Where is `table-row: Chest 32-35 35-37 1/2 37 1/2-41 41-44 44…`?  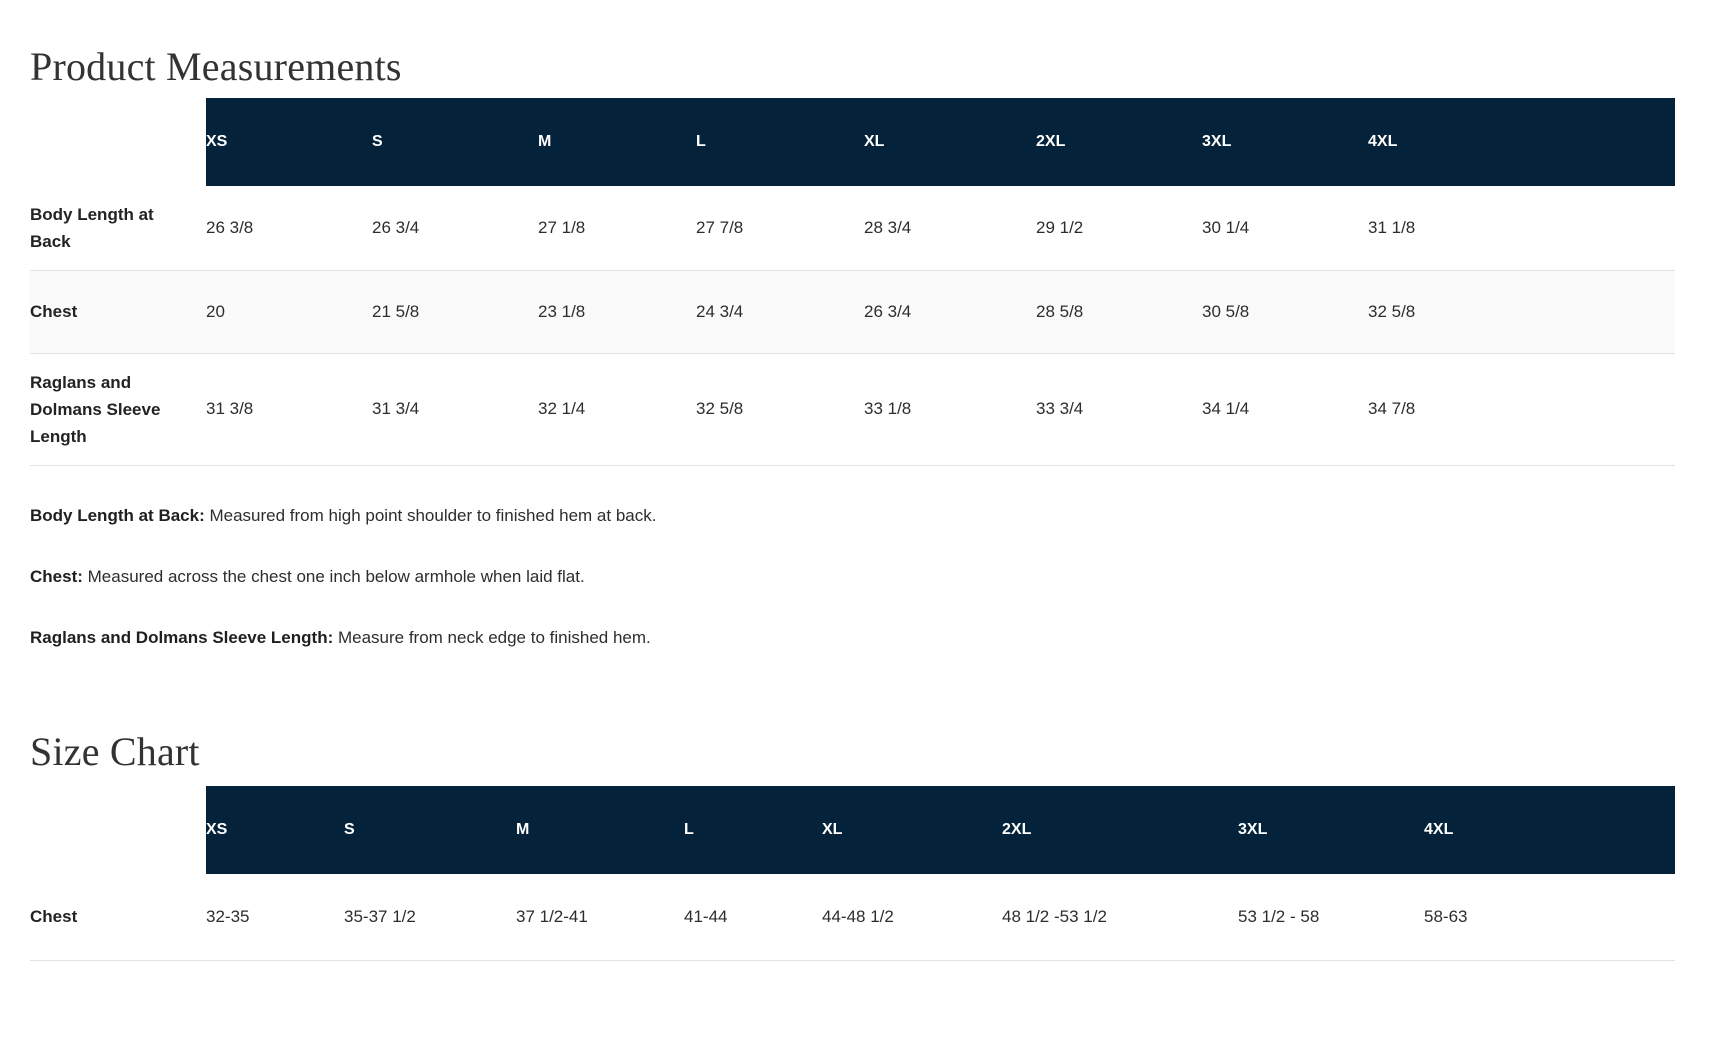 table-row: Chest 32-35 35-37 1/2 37 1/2-41 41-44 44… is located at coordinates (852, 917).